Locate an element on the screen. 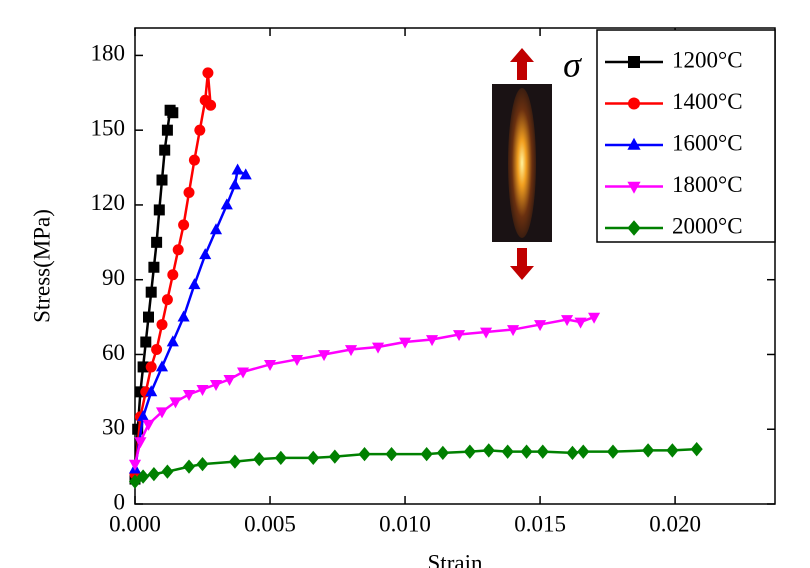  x-axis-label: Strain is located at coordinates (455, 559).